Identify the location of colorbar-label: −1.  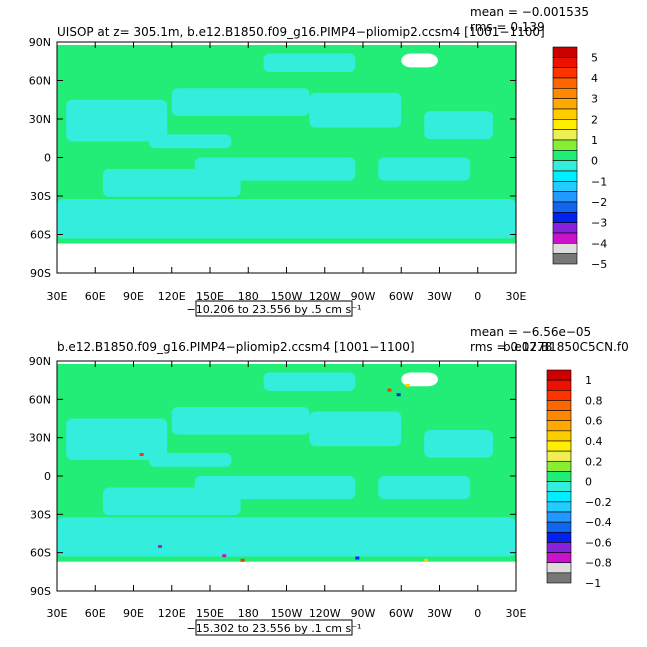
(599, 181).